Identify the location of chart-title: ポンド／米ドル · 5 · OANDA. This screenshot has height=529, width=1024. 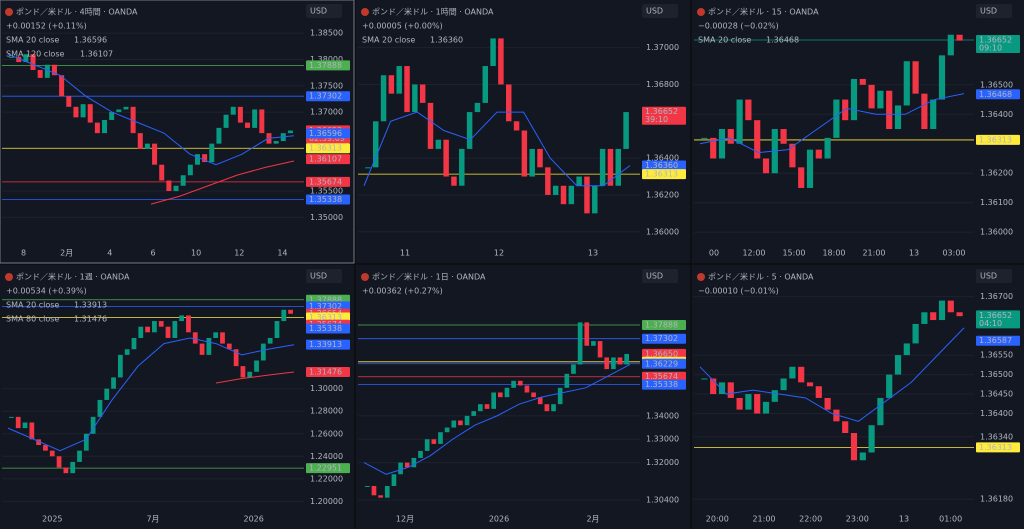
(761, 277).